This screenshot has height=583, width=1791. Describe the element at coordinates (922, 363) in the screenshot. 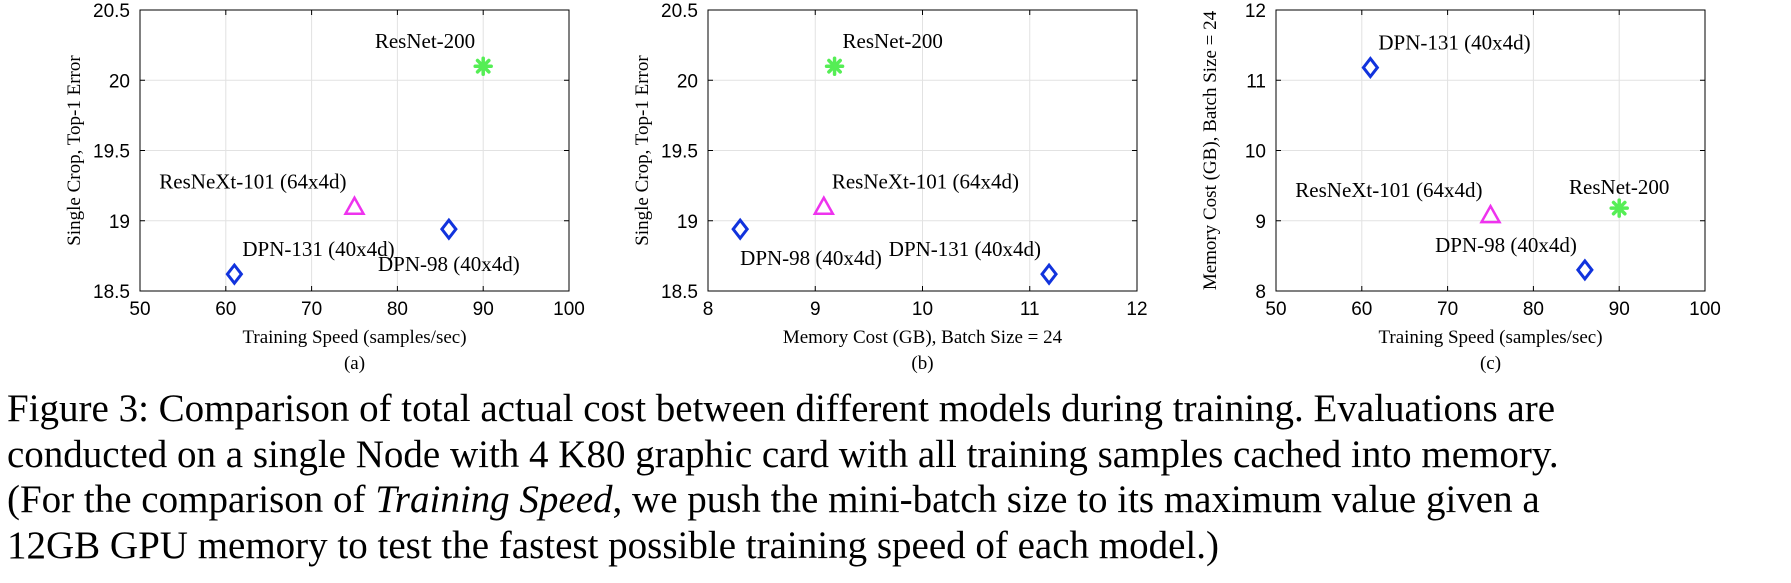

I see `subfigure-label: (b)` at that location.